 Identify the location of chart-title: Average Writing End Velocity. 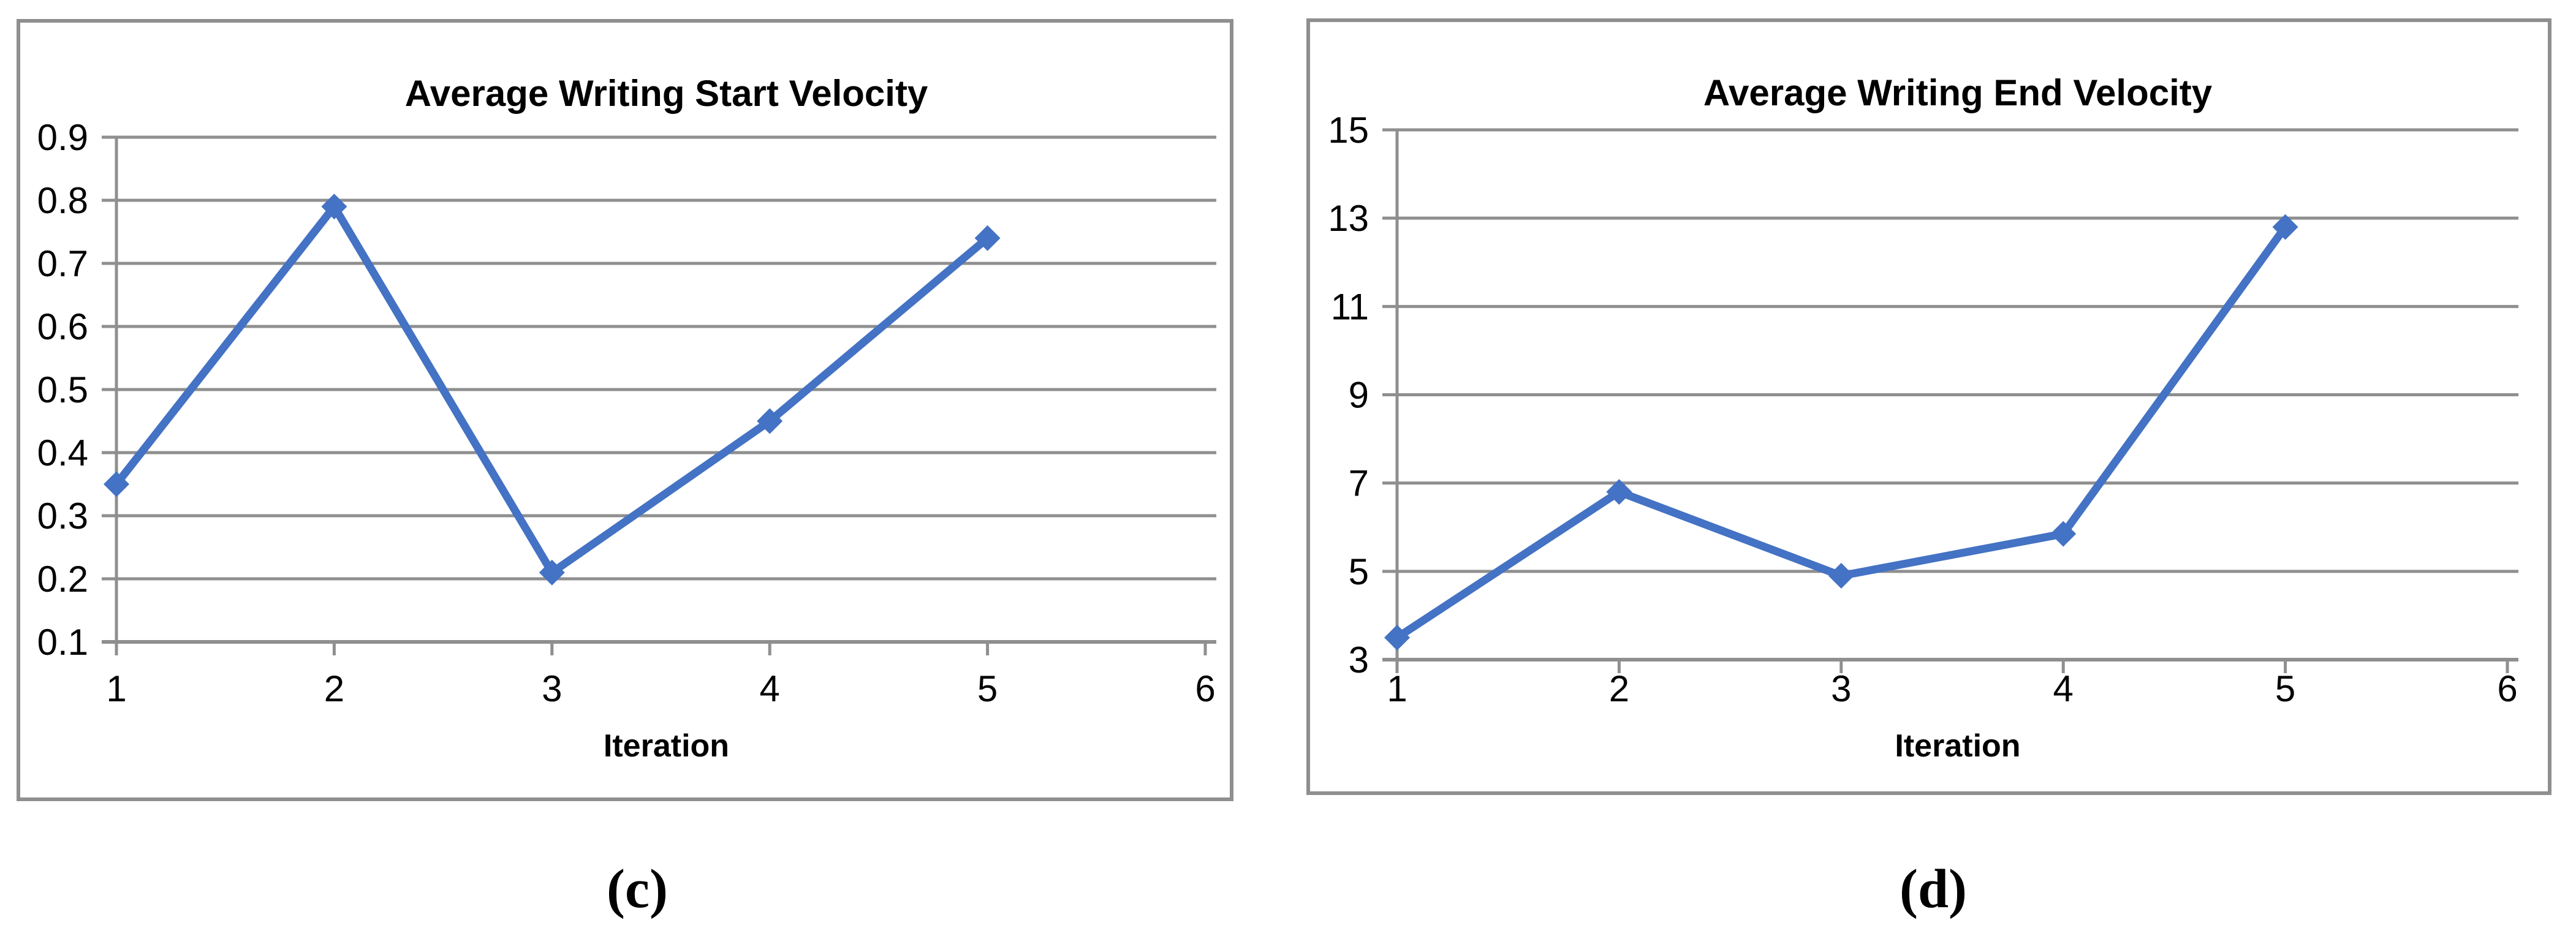
(1958, 92).